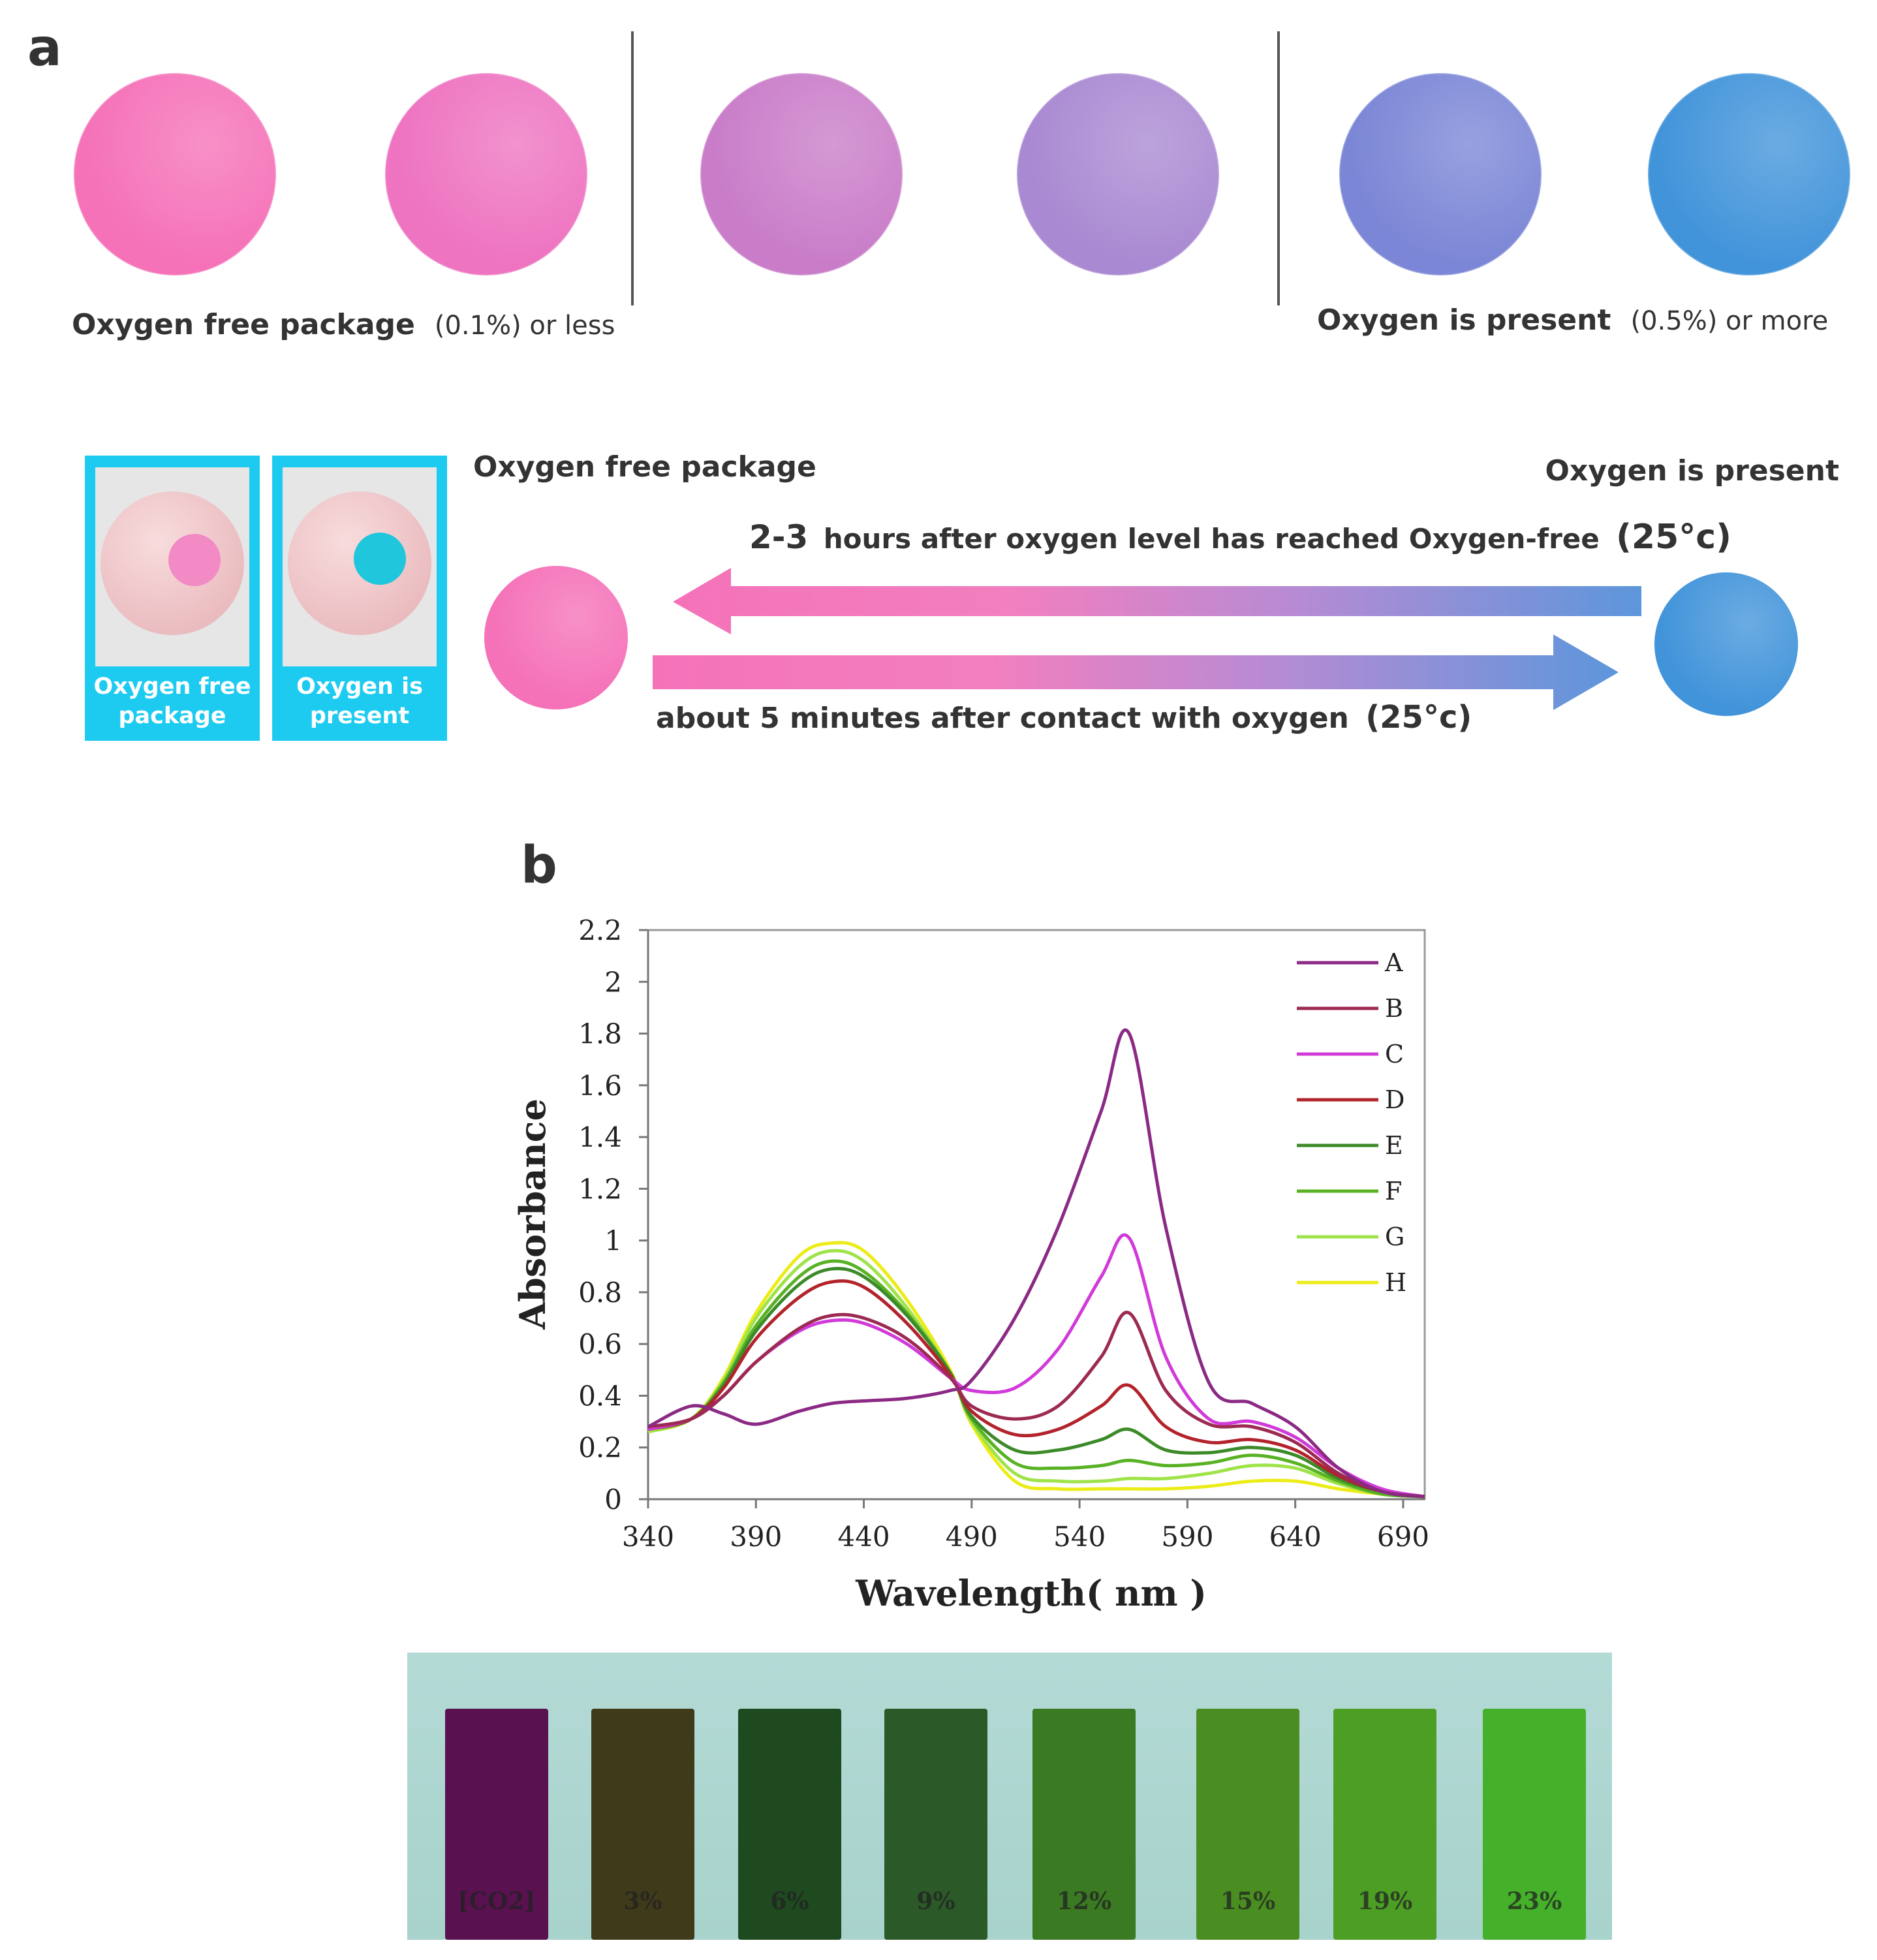 This screenshot has height=1960, width=1877. What do you see at coordinates (1394, 1236) in the screenshot?
I see `legend-label: G` at bounding box center [1394, 1236].